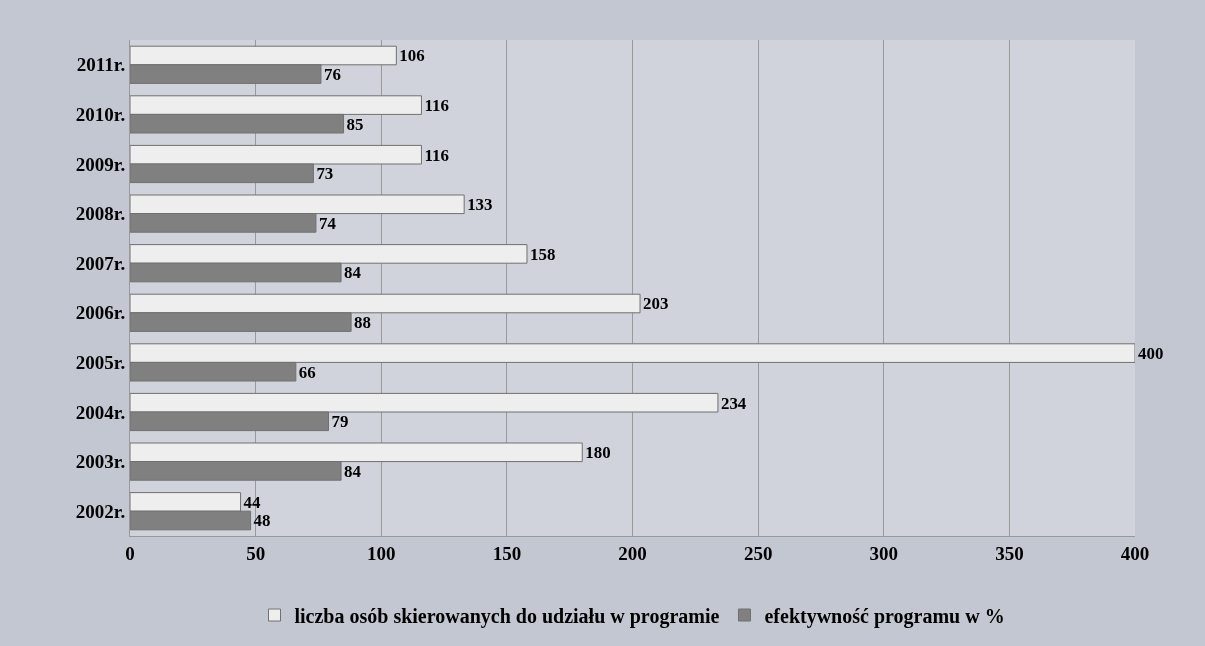 This screenshot has width=1205, height=646. What do you see at coordinates (1009, 553) in the screenshot?
I see `x-tick-label: 350` at bounding box center [1009, 553].